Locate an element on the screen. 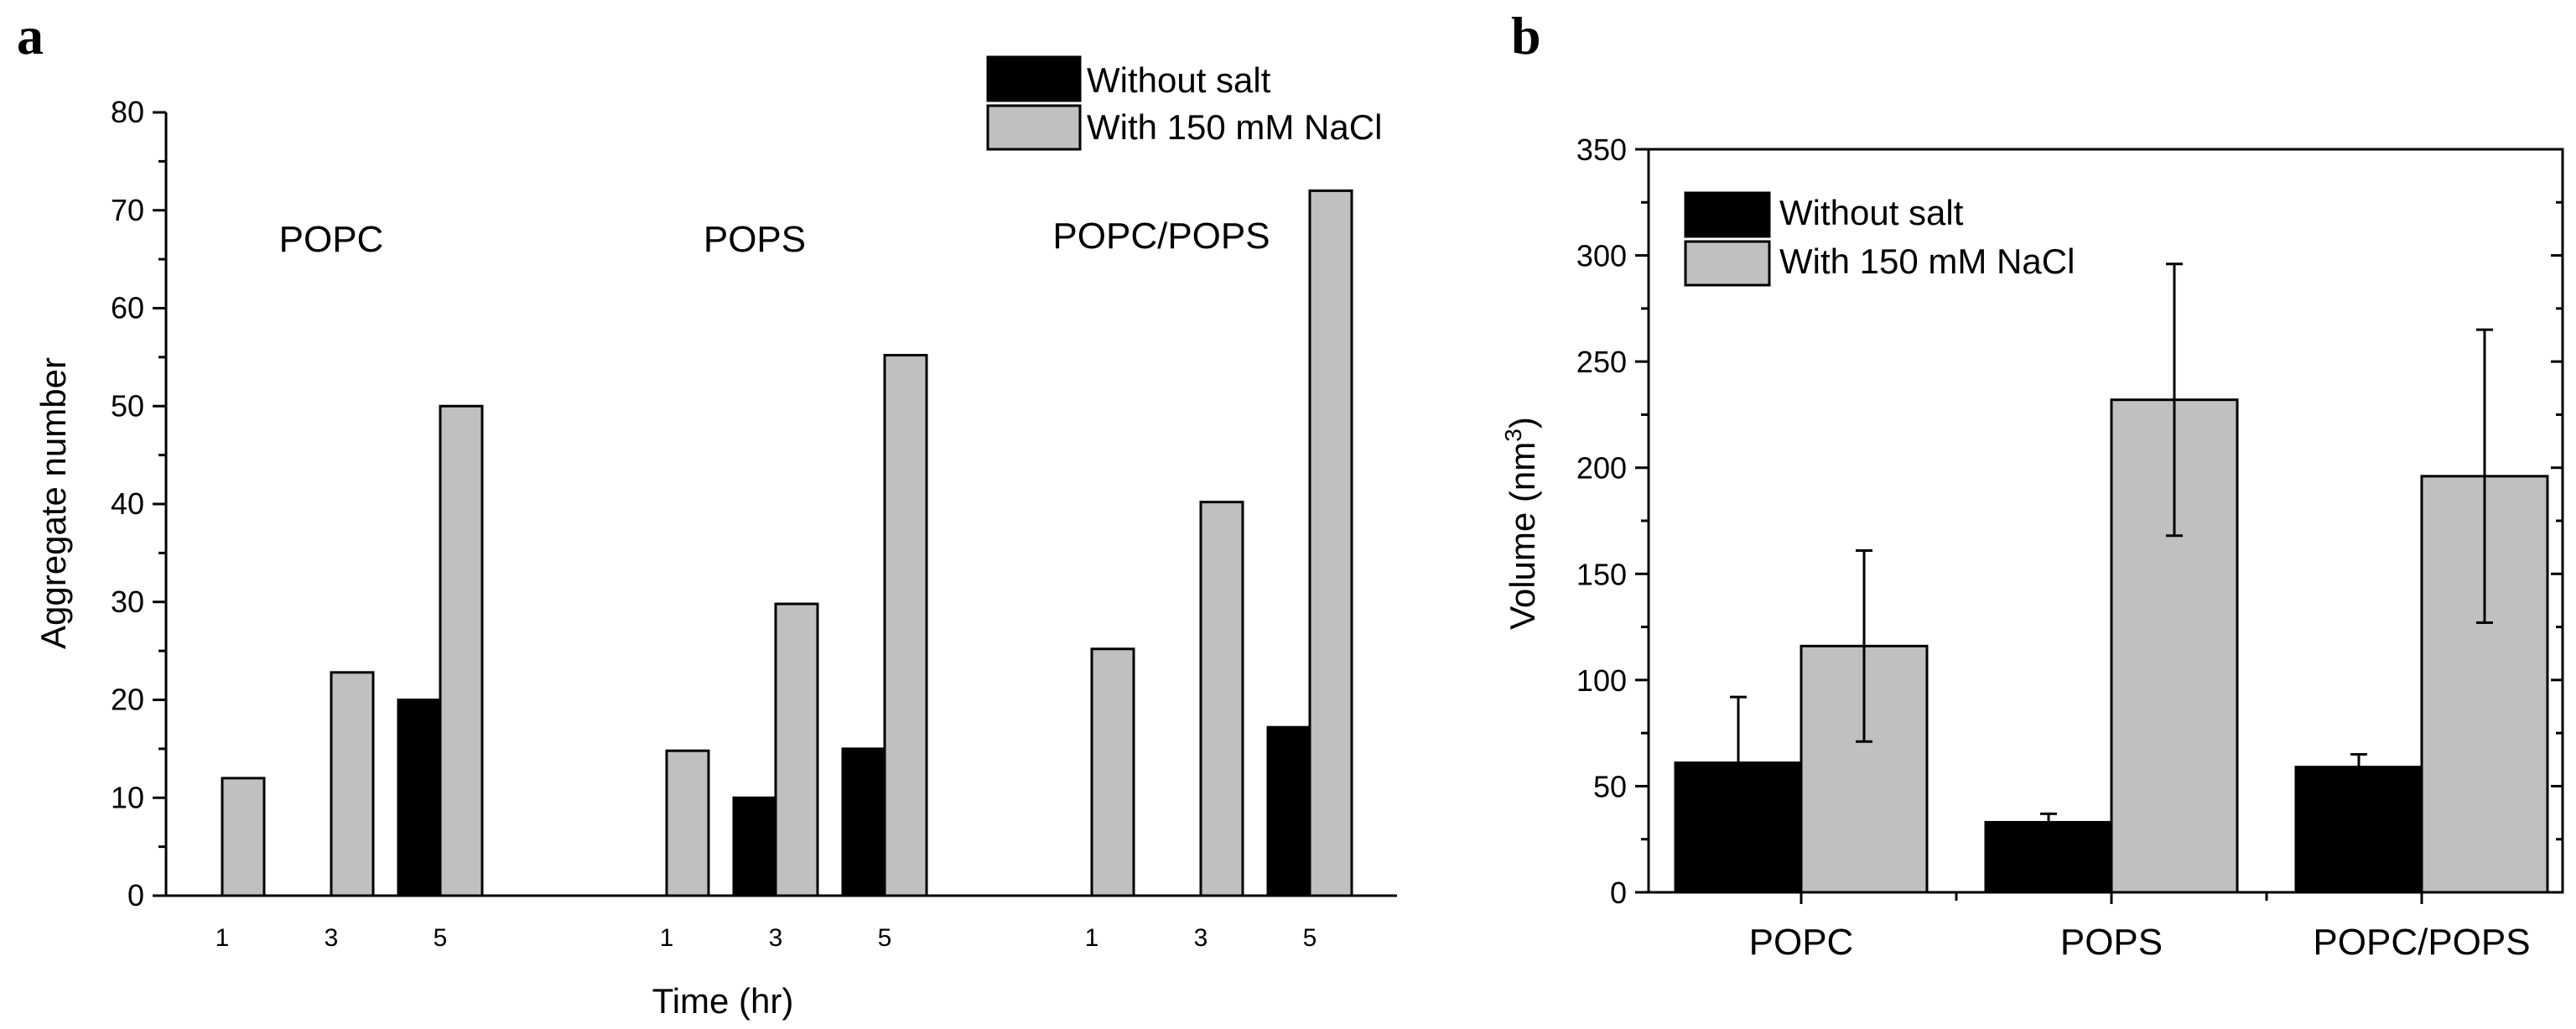 The width and height of the screenshot is (2576, 1029). panel-a-y-tick-labels: 0 10 20 30 40 50 60 70 80 is located at coordinates (127, 504).